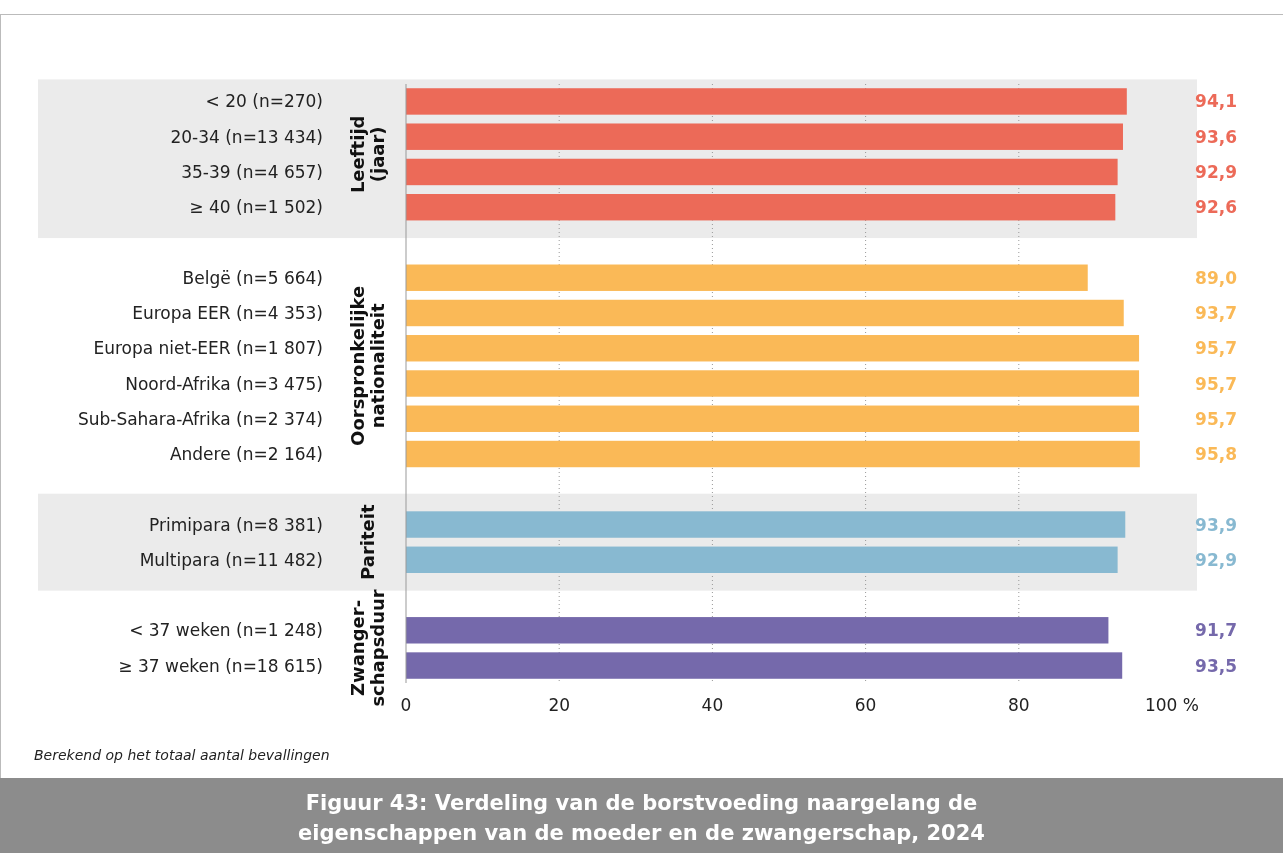 The width and height of the screenshot is (1283, 853). Describe the element at coordinates (367, 365) in the screenshot. I see `text: Oorspronkelijke nationaliteit` at that location.